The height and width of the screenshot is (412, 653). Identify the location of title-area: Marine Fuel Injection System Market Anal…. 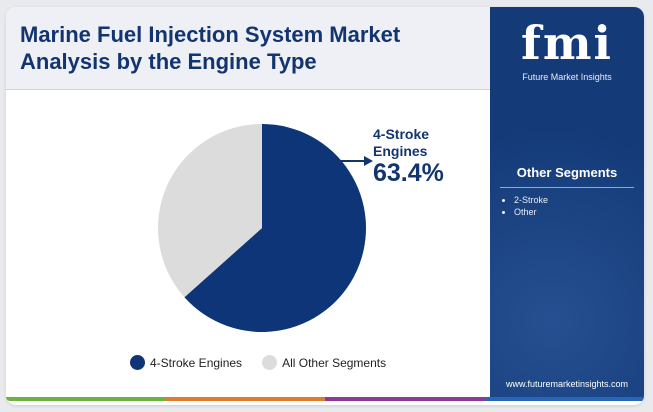
(248, 48).